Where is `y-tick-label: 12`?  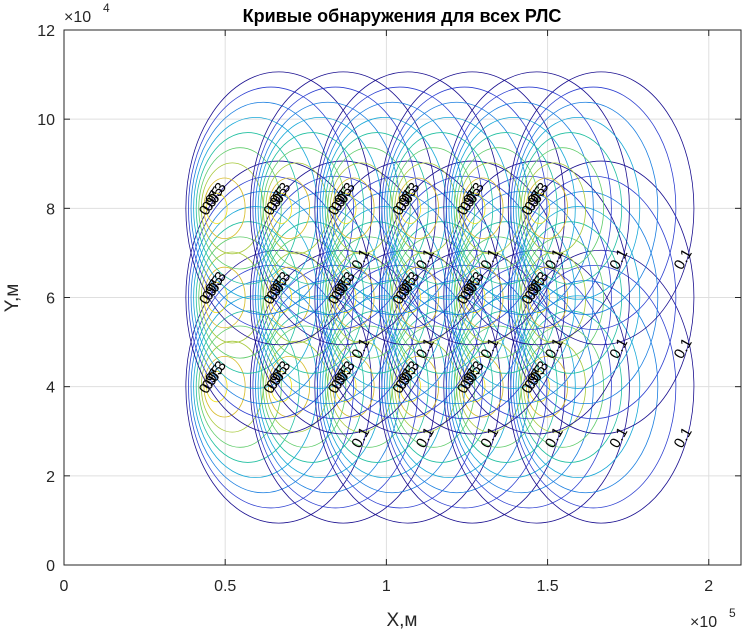 y-tick-label: 12 is located at coordinates (46, 31).